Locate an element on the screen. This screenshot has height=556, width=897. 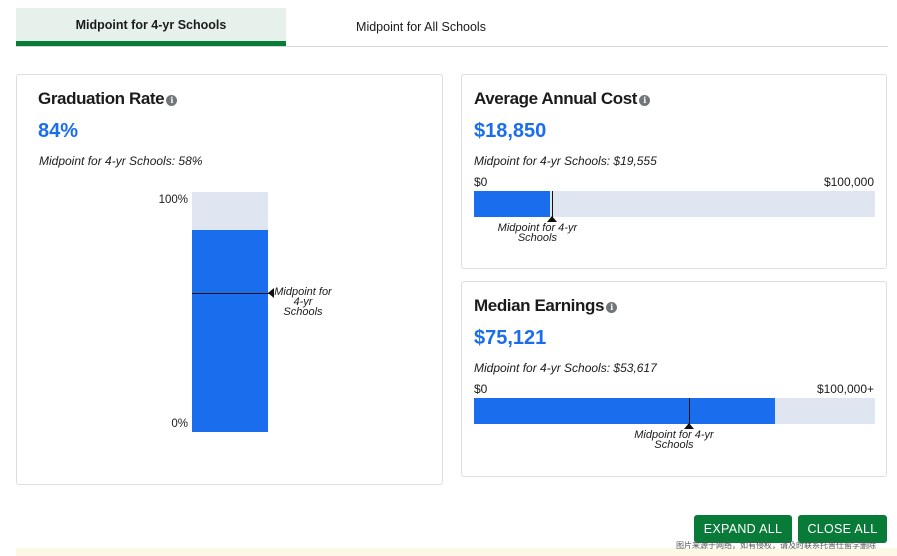
annual-cost-title-row: Average Annual Cost i is located at coordinates (562, 99).